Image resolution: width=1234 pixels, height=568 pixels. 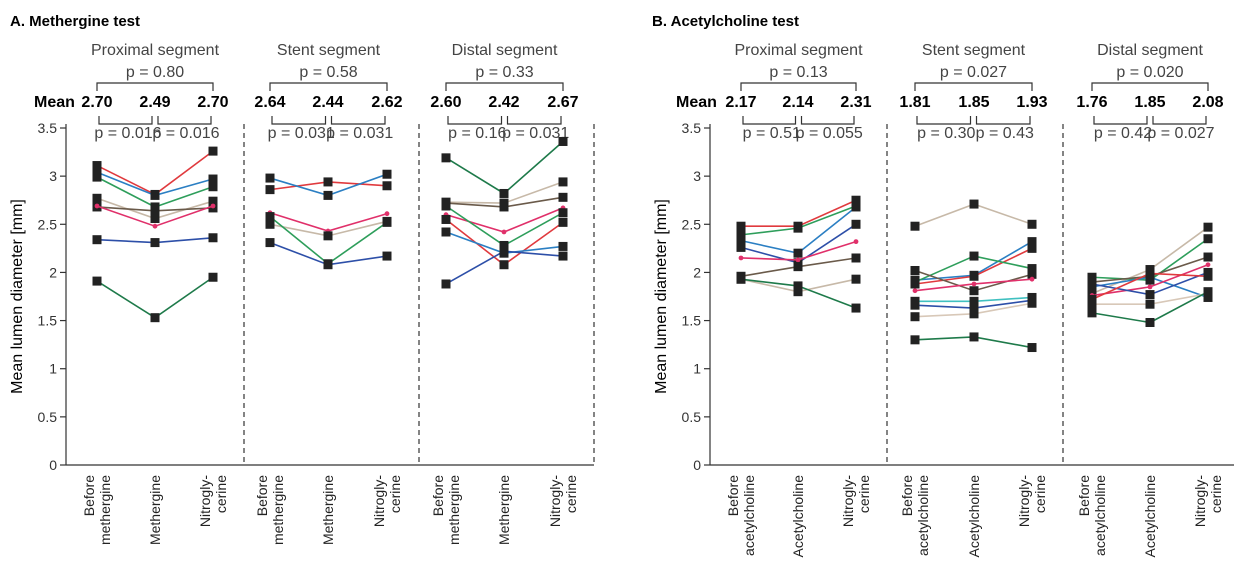 What do you see at coordinates (692, 321) in the screenshot?
I see `y-tick-label: 1.5` at bounding box center [692, 321].